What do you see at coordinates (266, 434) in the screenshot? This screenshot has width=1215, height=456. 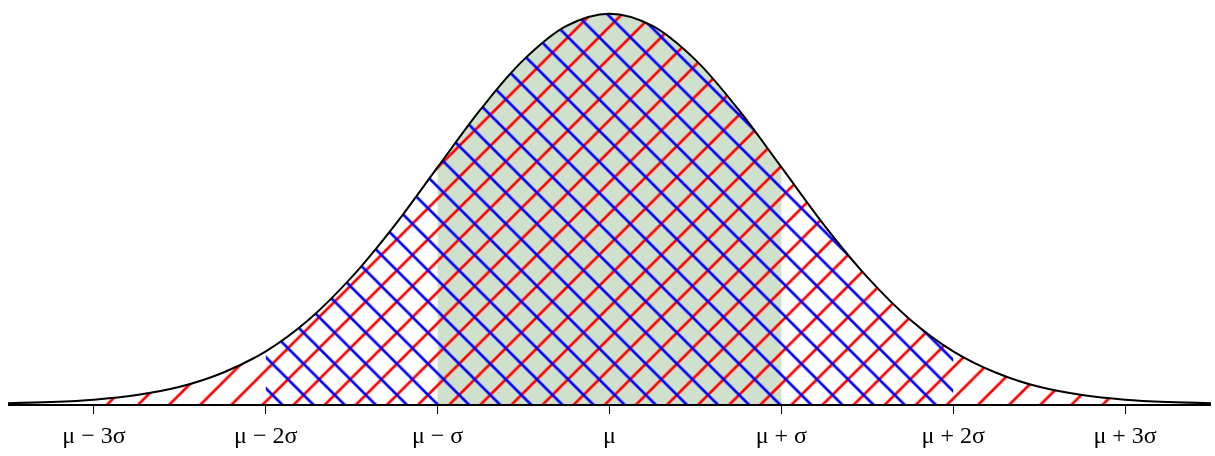 I see `x-tick-label: μ − 2σ` at bounding box center [266, 434].